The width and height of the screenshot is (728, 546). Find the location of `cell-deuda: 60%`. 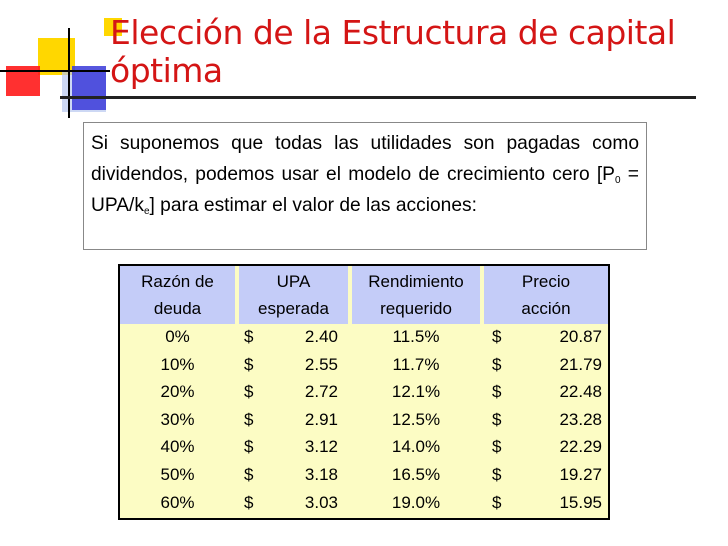

cell-deuda: 60% is located at coordinates (177, 502).